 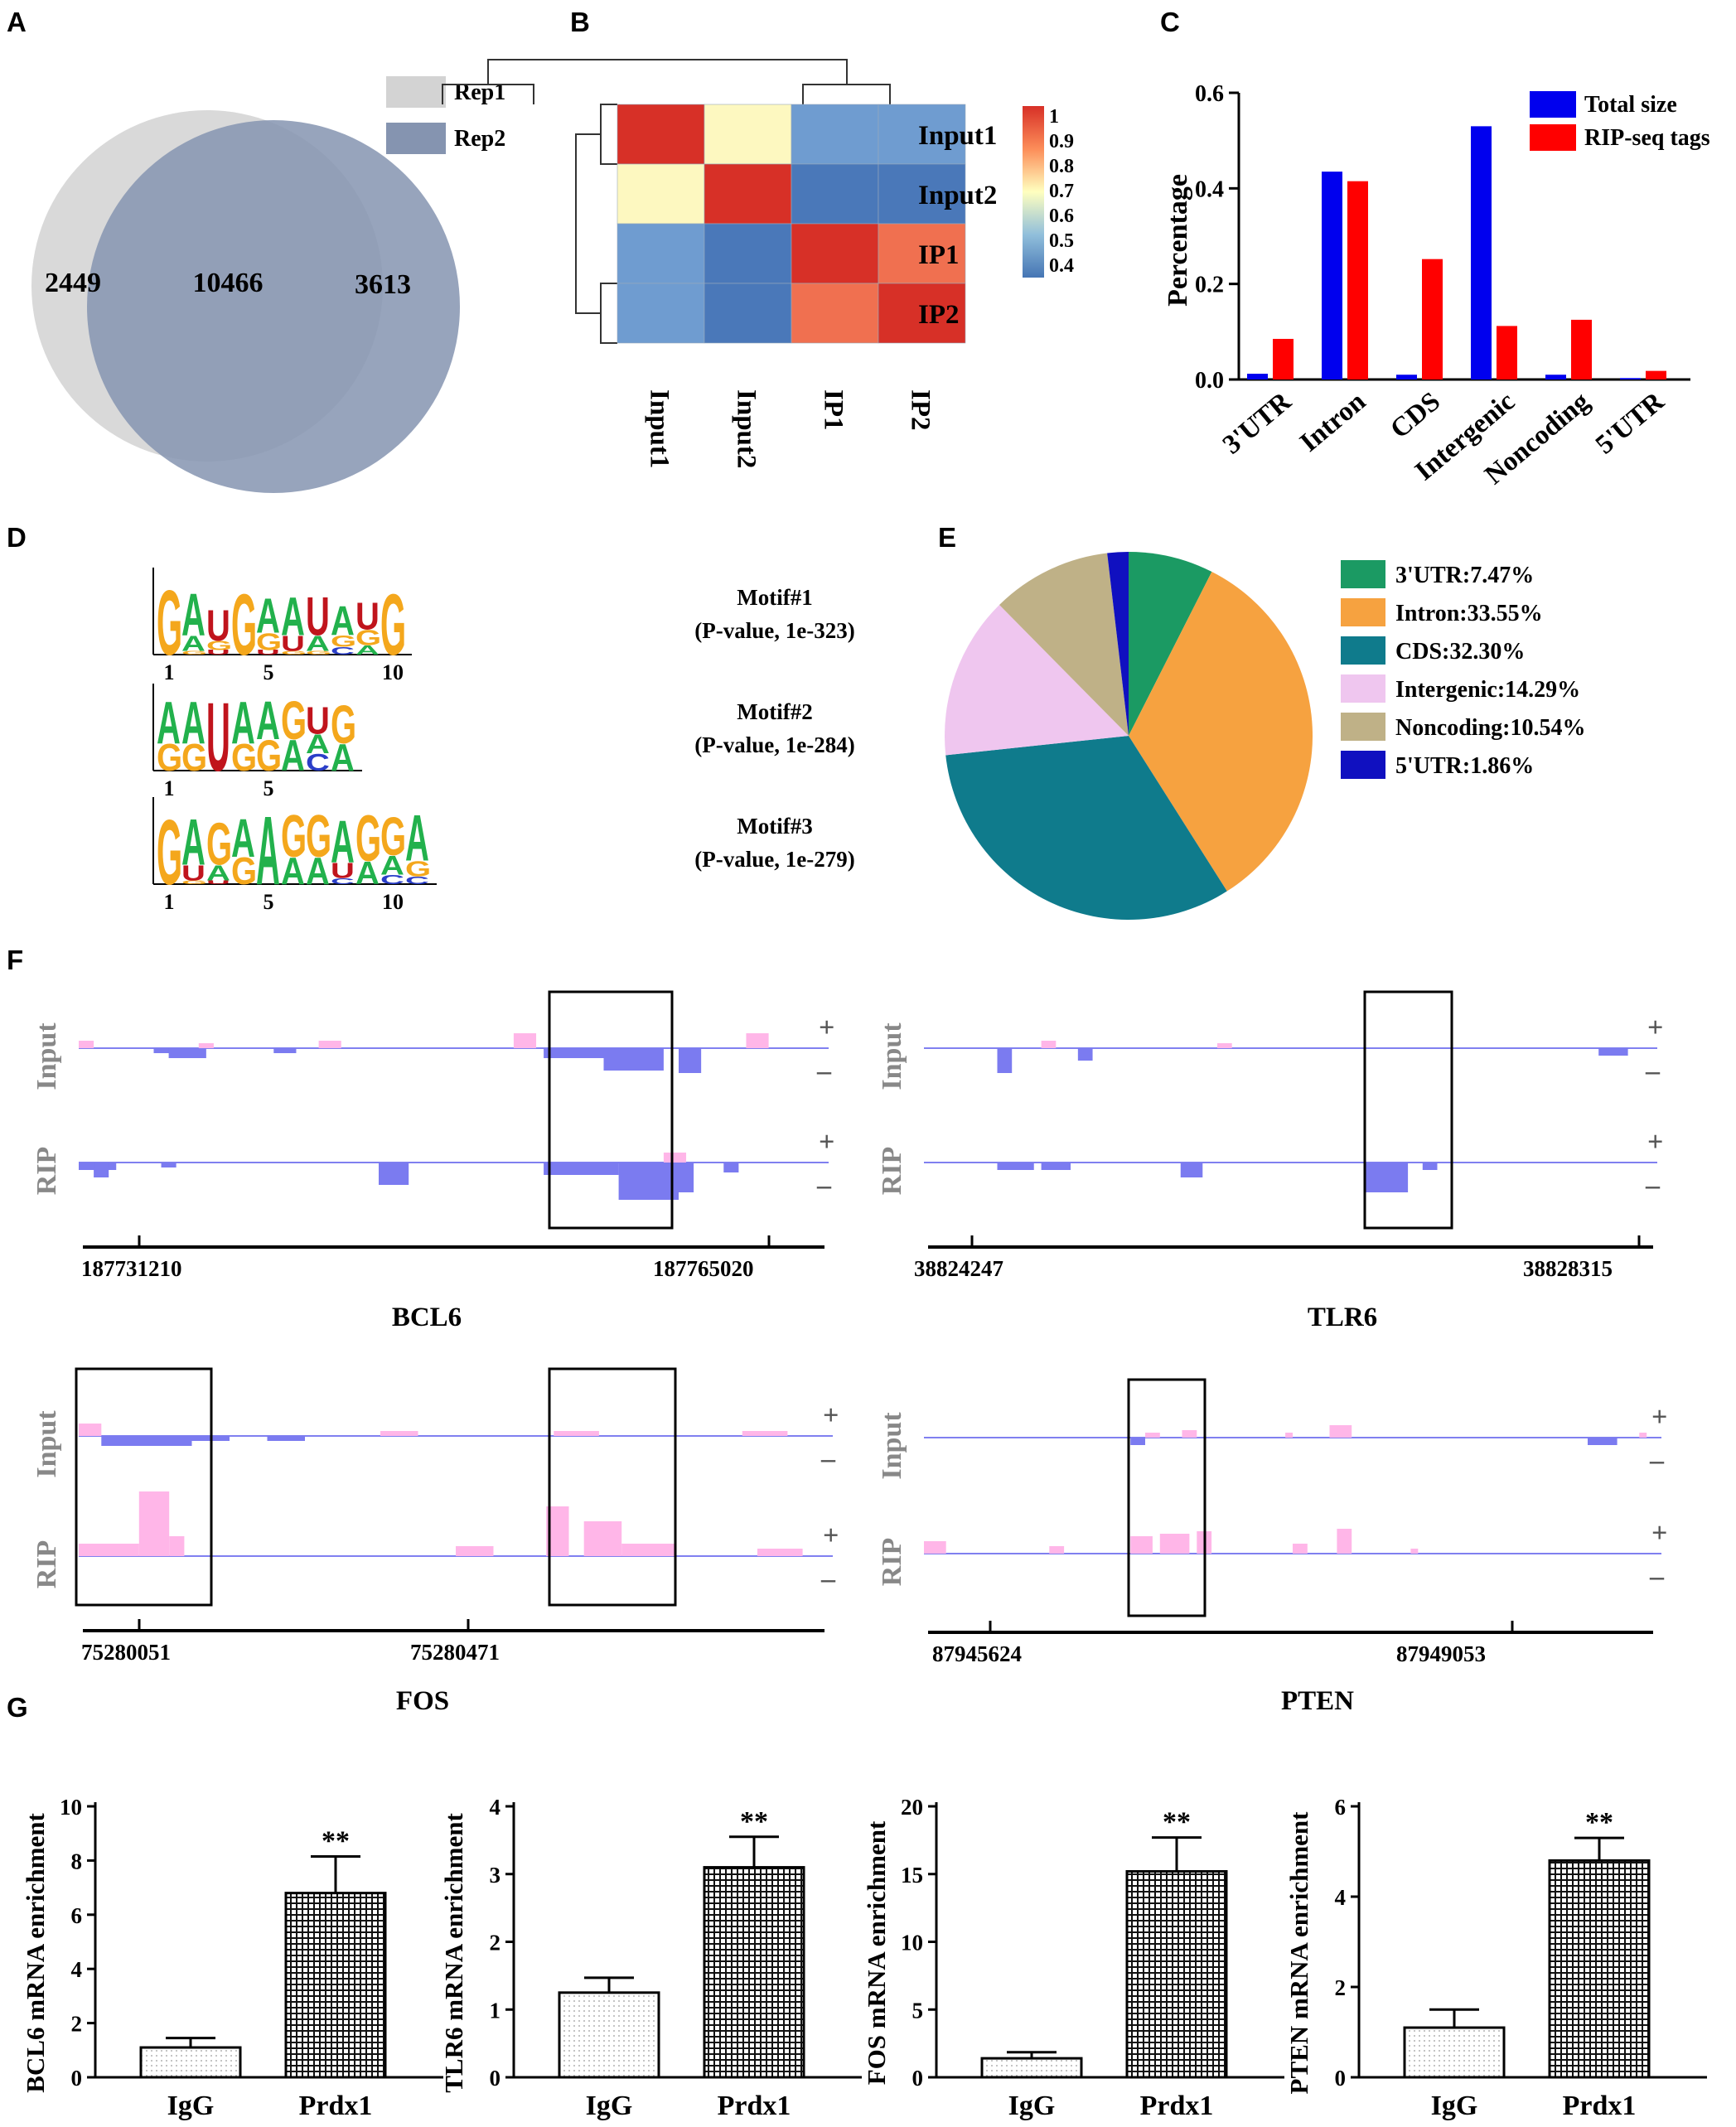 I want to click on track-bcl6: + – + – Input RIP 187731210 187765020 BCL6, so click(x=432, y=1161).